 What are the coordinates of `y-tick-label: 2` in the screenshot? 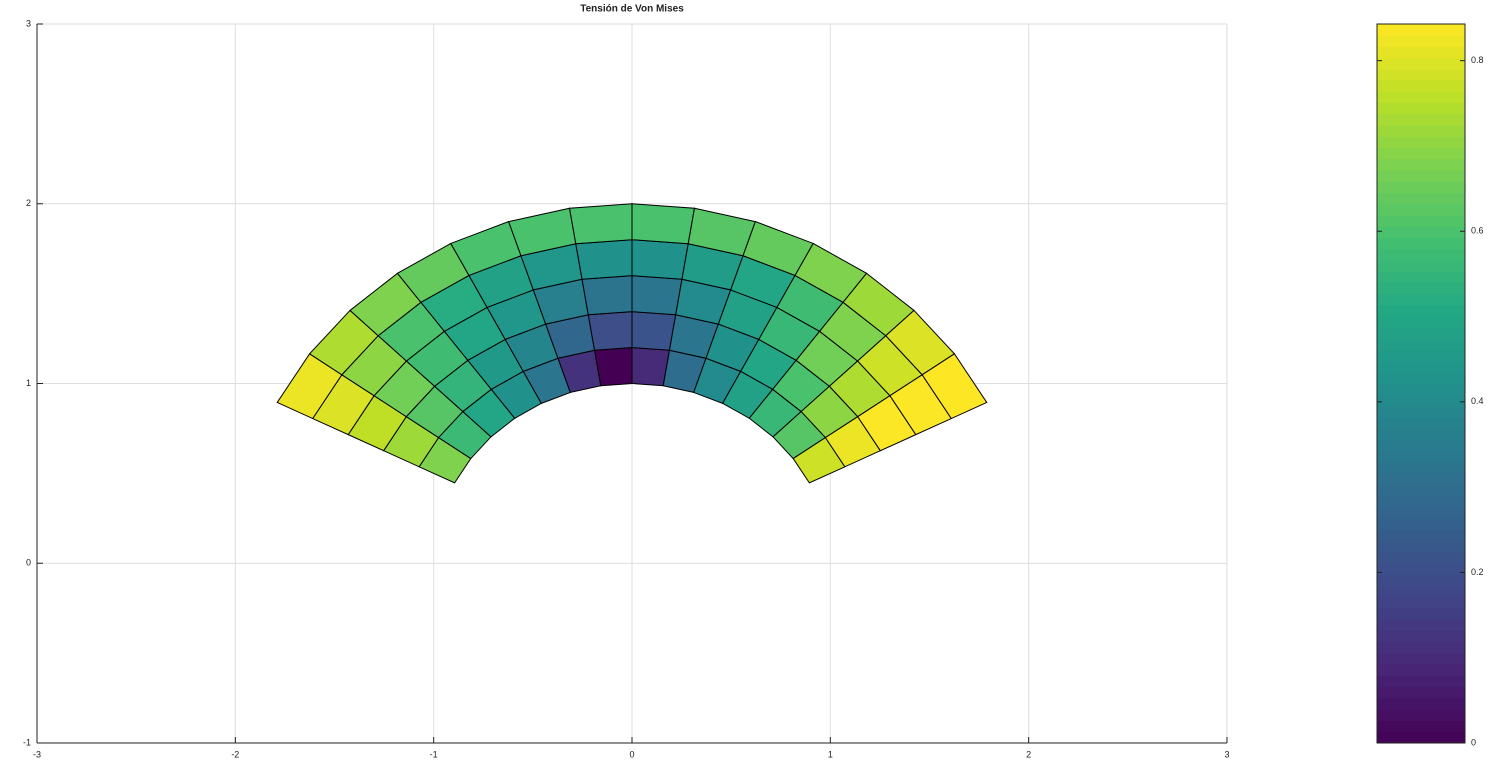 It's located at (28, 203).